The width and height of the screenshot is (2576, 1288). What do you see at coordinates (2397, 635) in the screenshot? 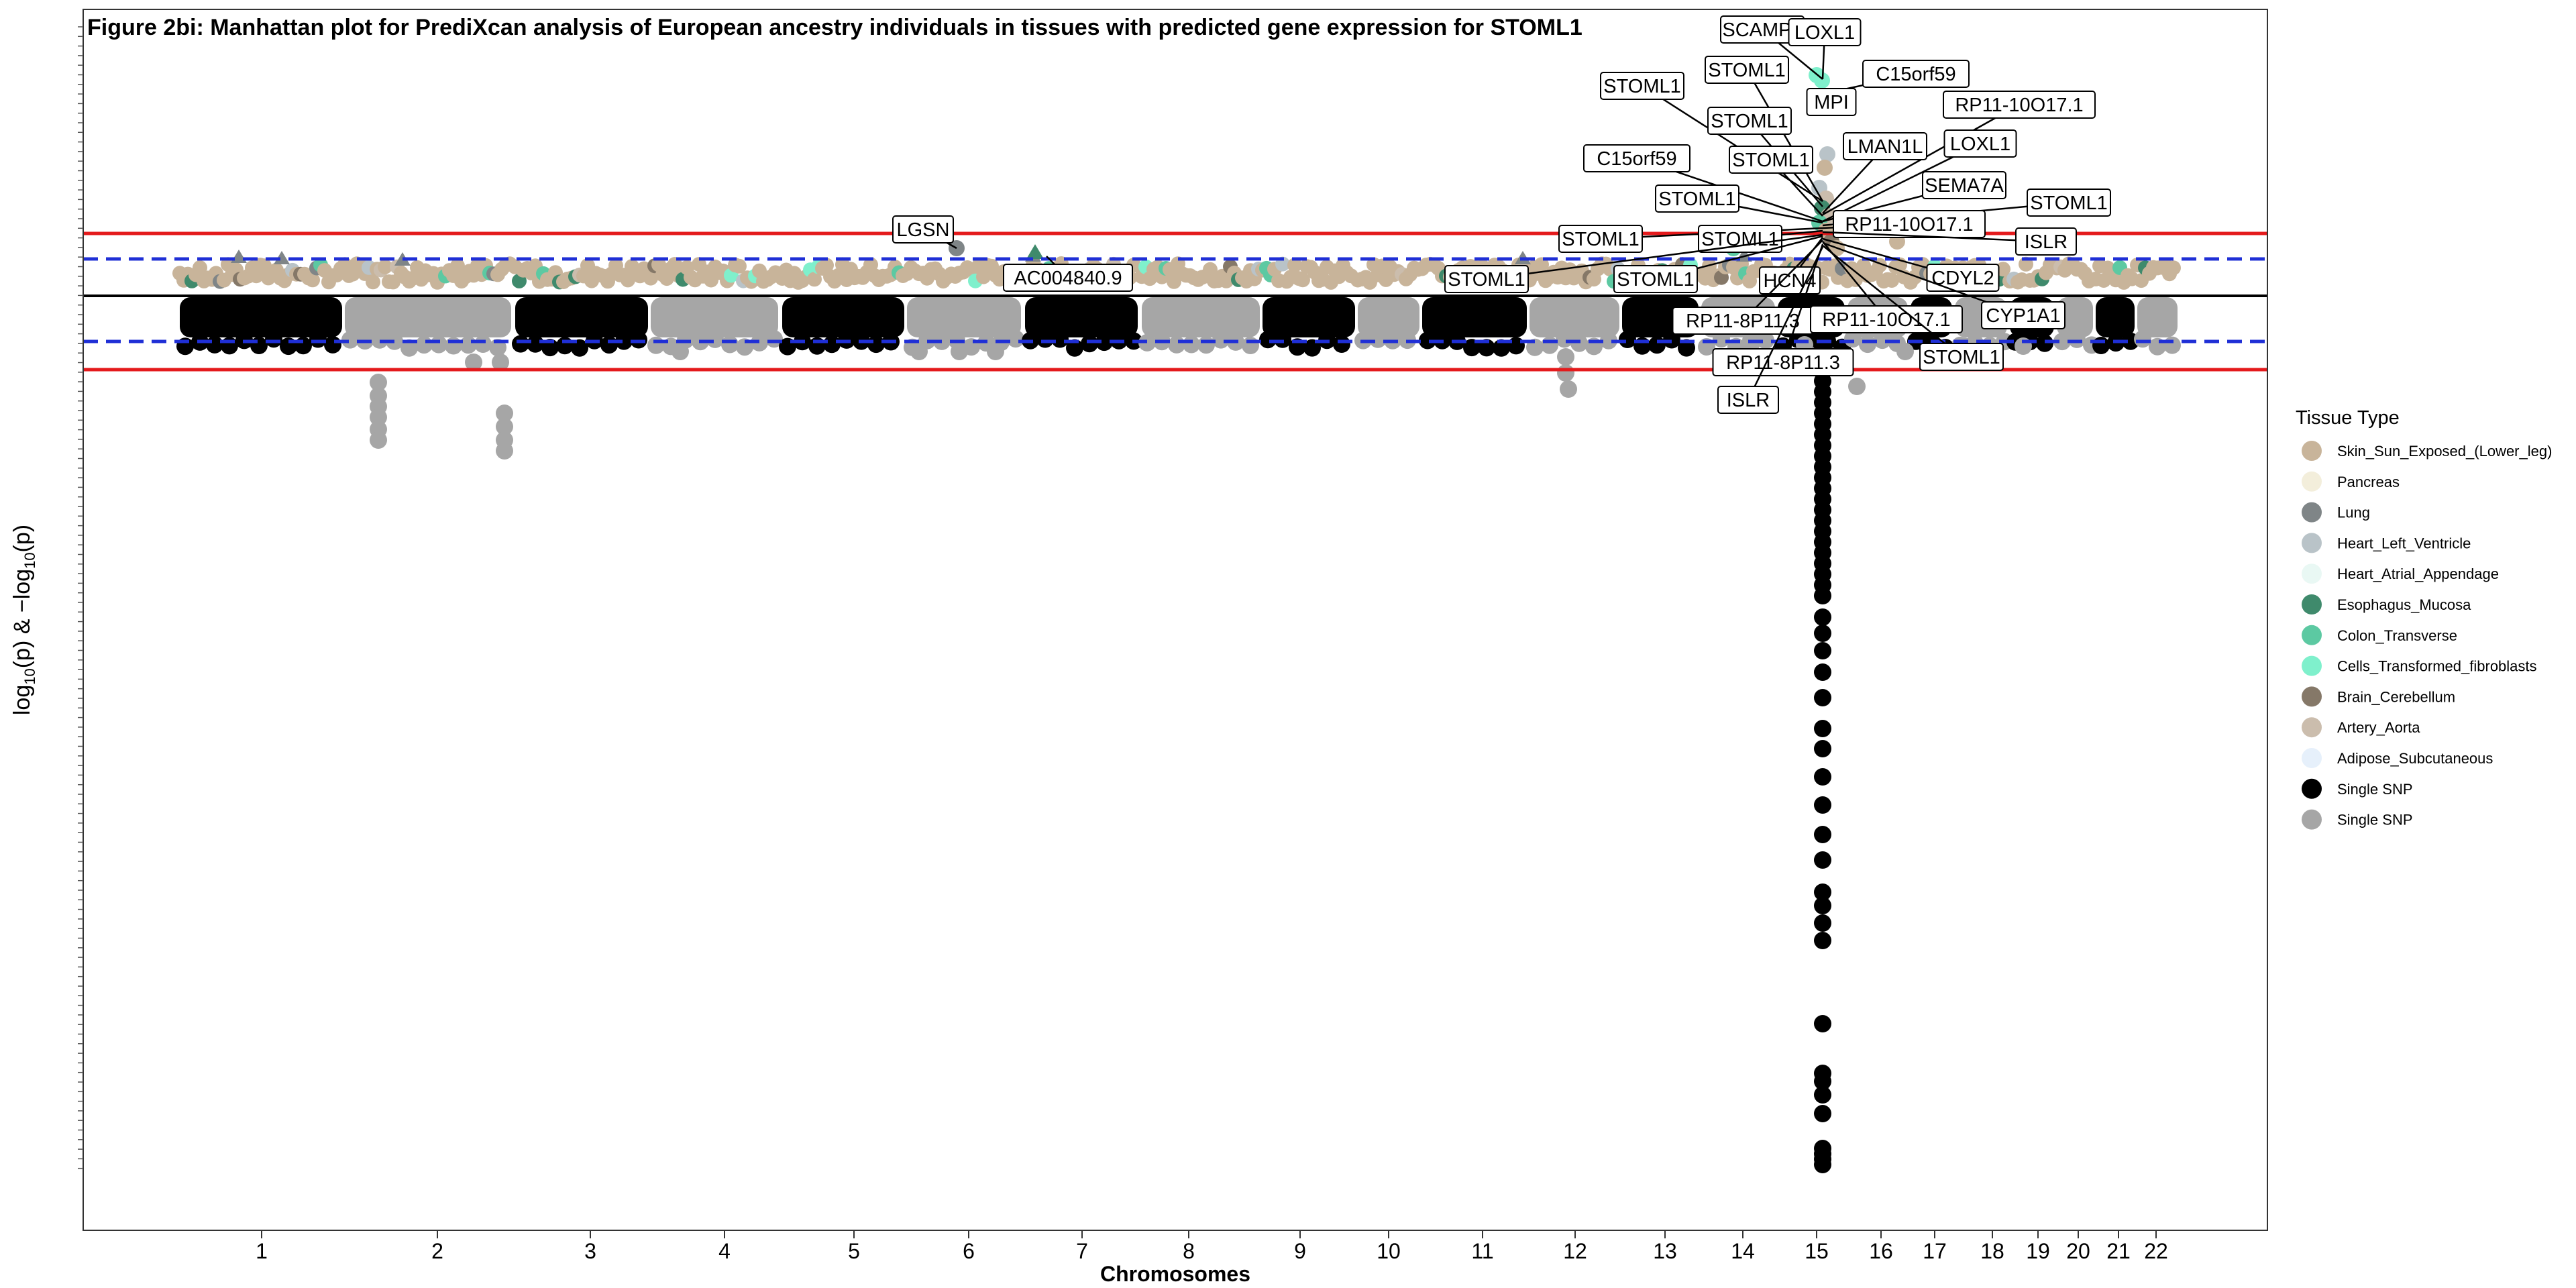
I see `legend-label: Colon_Transverse` at bounding box center [2397, 635].